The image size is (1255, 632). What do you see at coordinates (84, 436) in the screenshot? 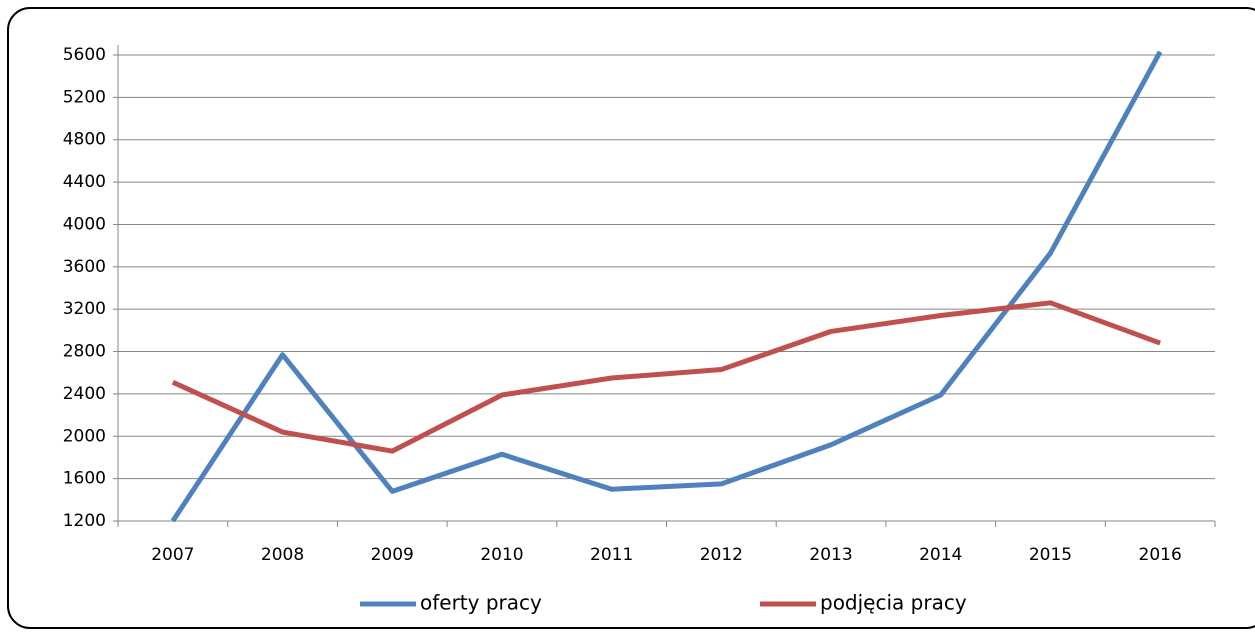
I see `y-tick-label: 2000` at bounding box center [84, 436].